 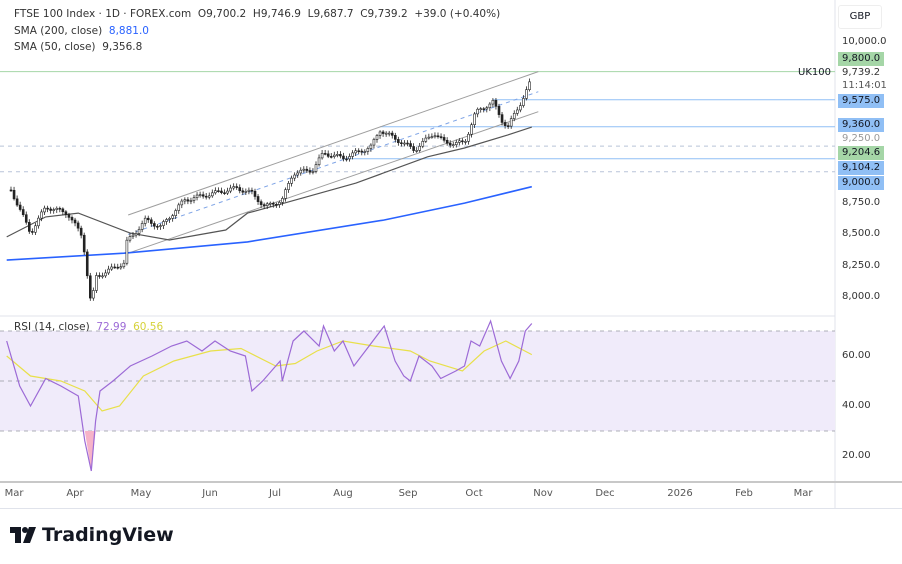 I want to click on time-axis-label: 2026, so click(x=680, y=493).